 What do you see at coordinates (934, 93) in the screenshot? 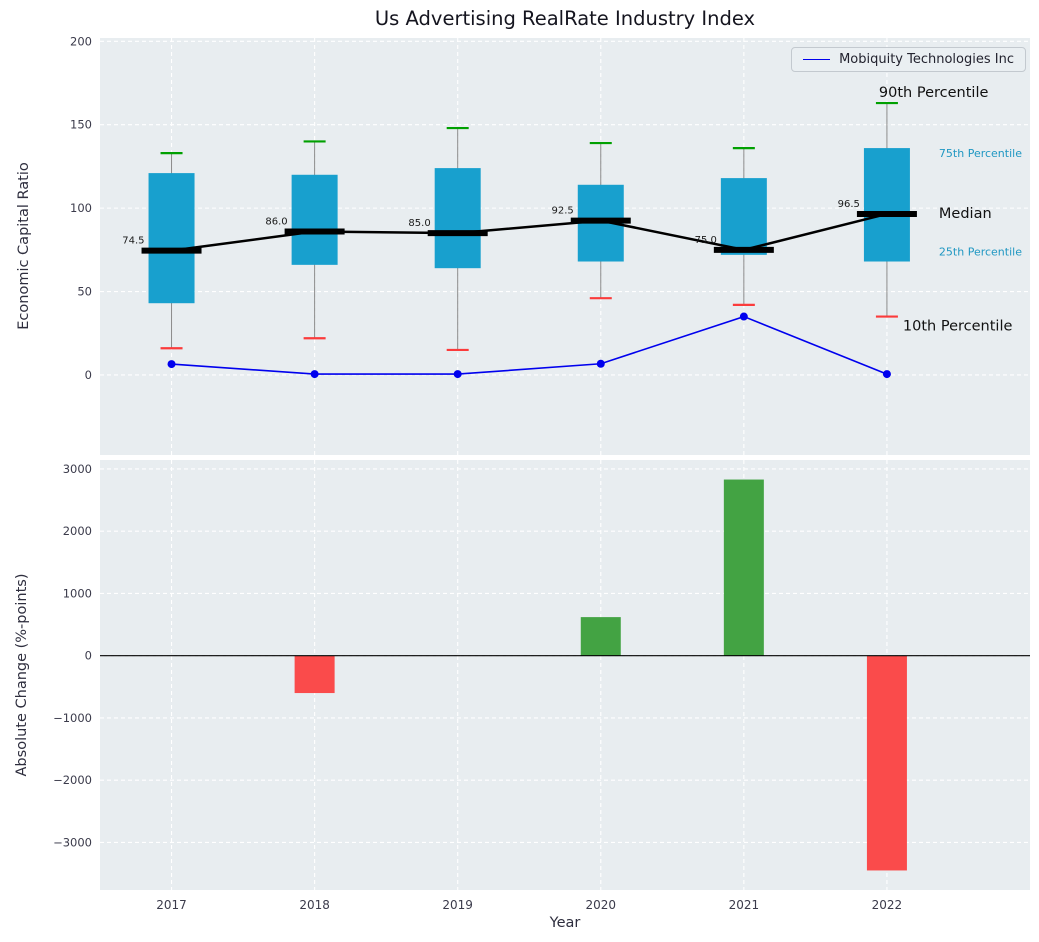
I see `annotation-90th-percentile: 90th Percentile` at bounding box center [934, 93].